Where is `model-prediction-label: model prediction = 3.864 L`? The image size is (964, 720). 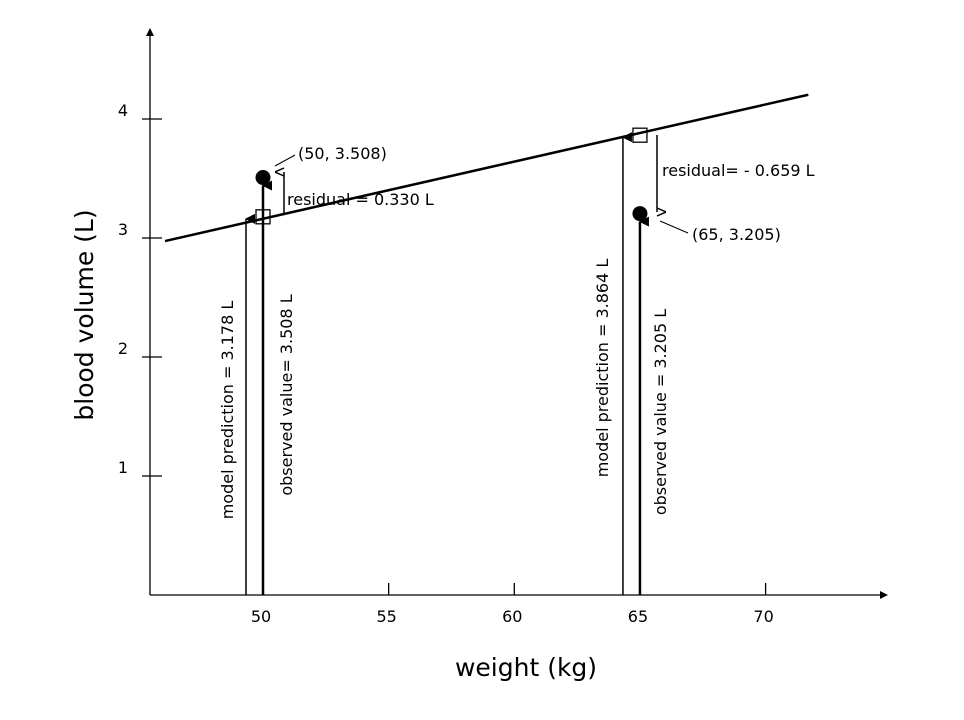
model-prediction-label: model prediction = 3.864 L is located at coordinates (602, 368).